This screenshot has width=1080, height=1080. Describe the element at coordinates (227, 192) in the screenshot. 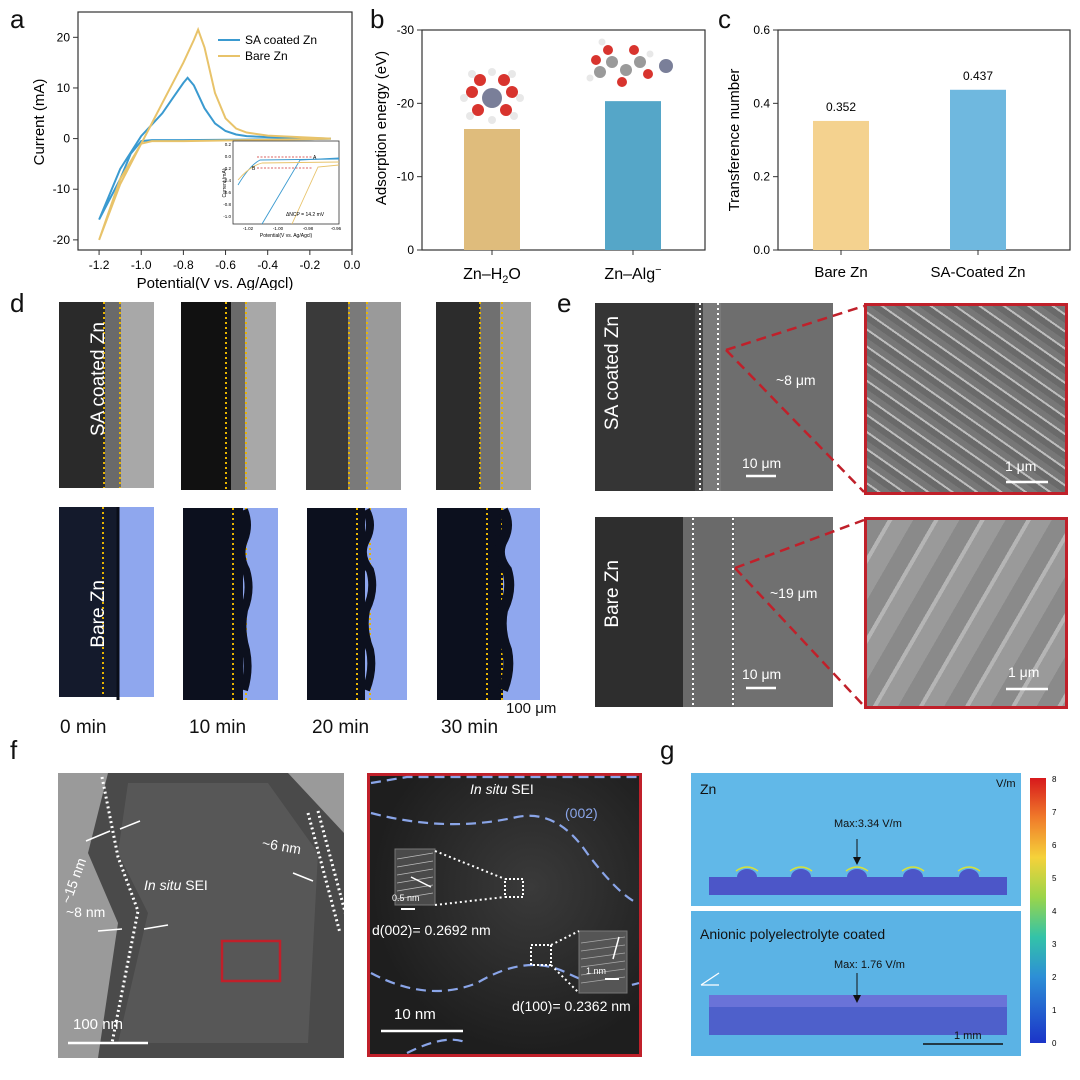

I see `inset-ytick-4: -0.6` at that location.